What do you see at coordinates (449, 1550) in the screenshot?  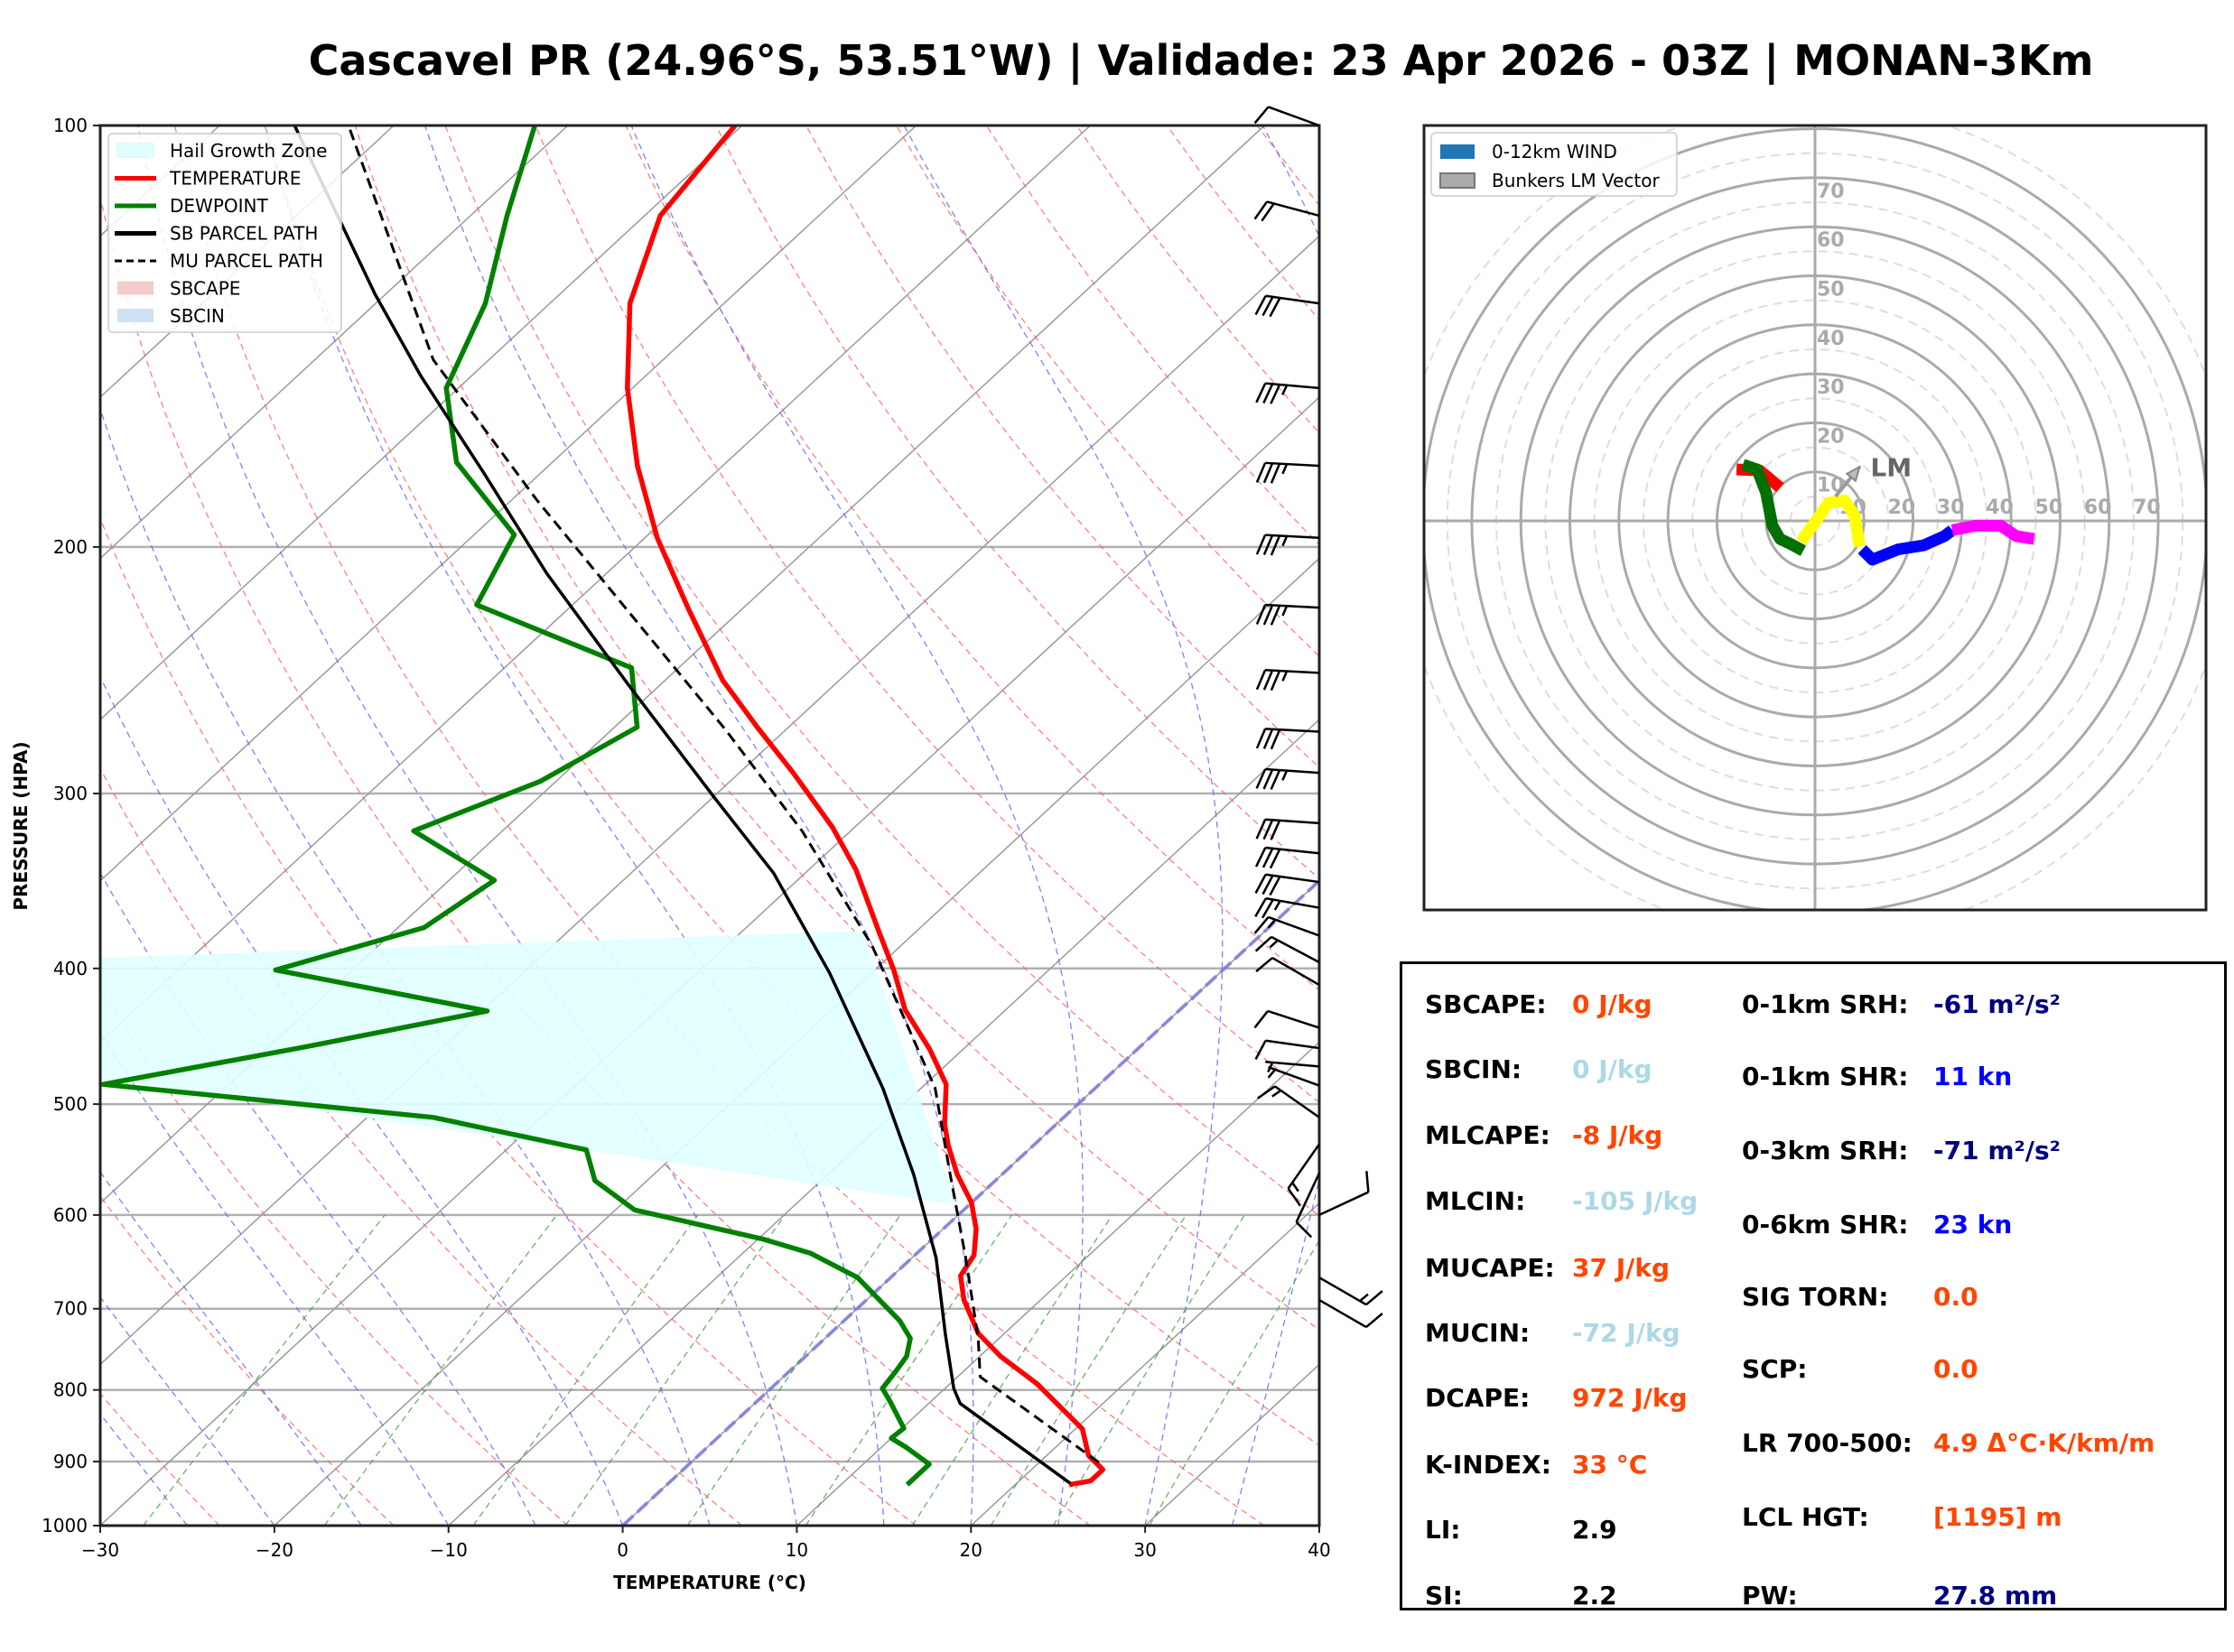 I see `x-tick-label: −10` at bounding box center [449, 1550].